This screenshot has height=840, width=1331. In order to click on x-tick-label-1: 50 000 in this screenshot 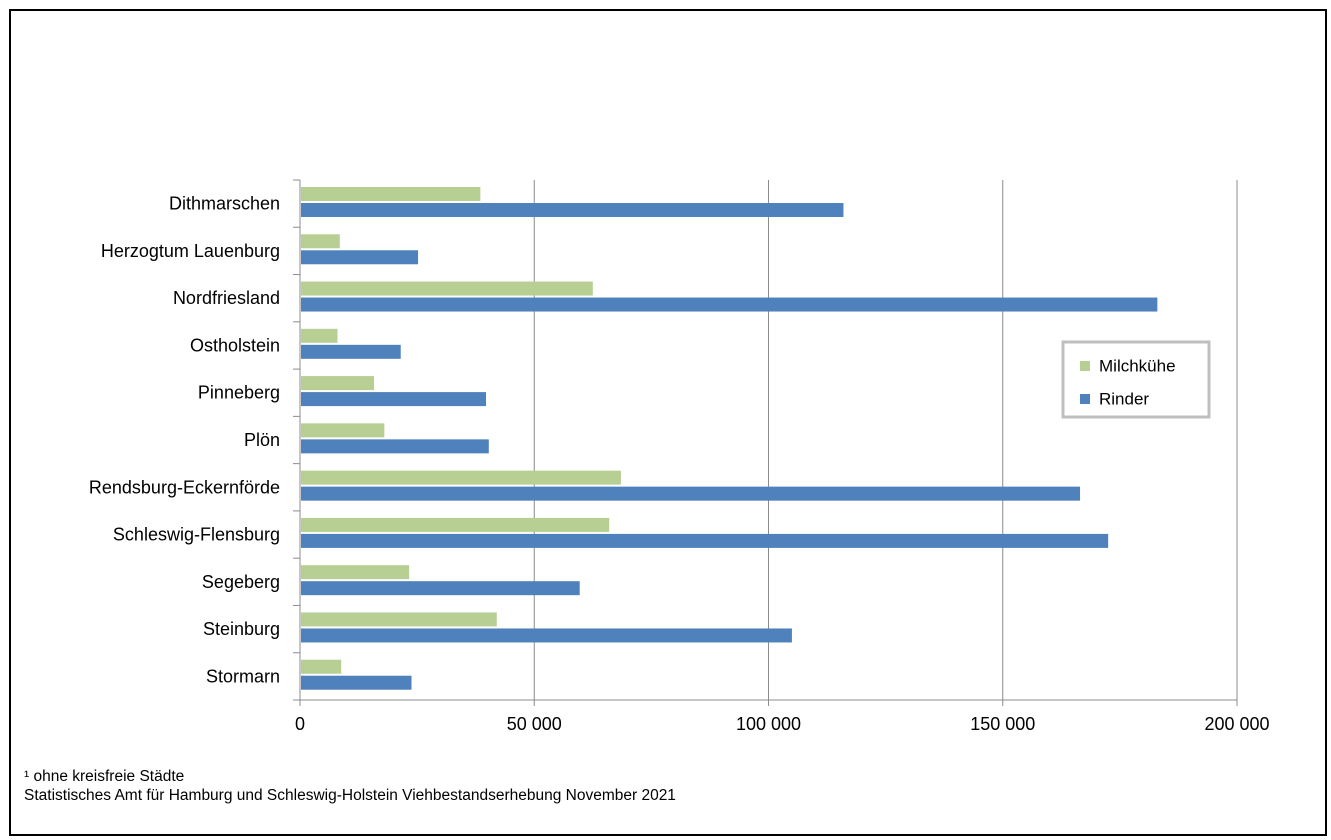, I will do `click(534, 724)`.